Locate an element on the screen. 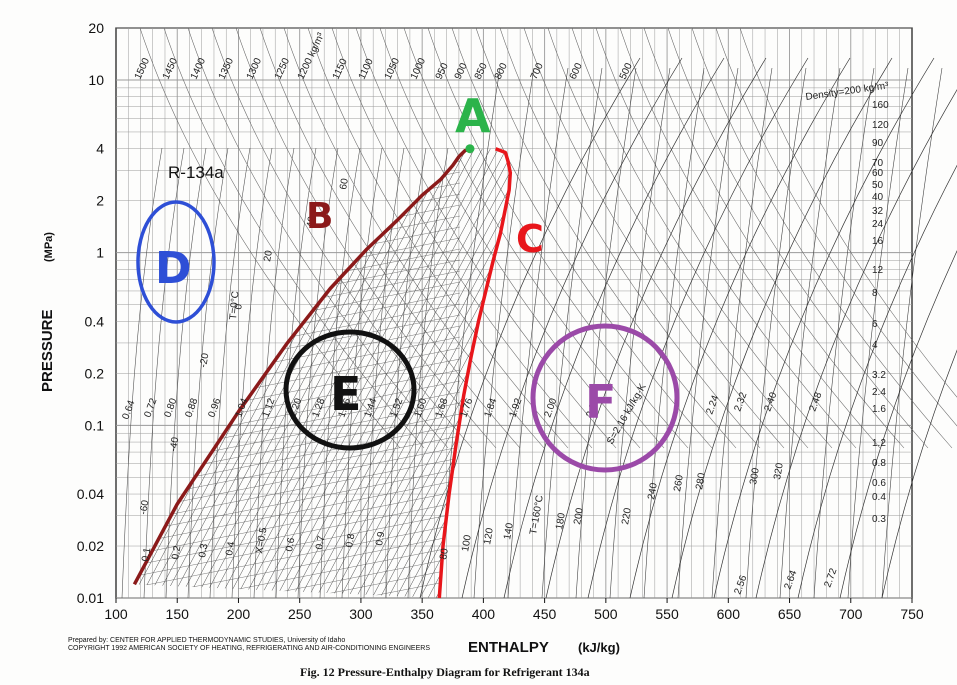  density-label: 0.8 is located at coordinates (879, 463).